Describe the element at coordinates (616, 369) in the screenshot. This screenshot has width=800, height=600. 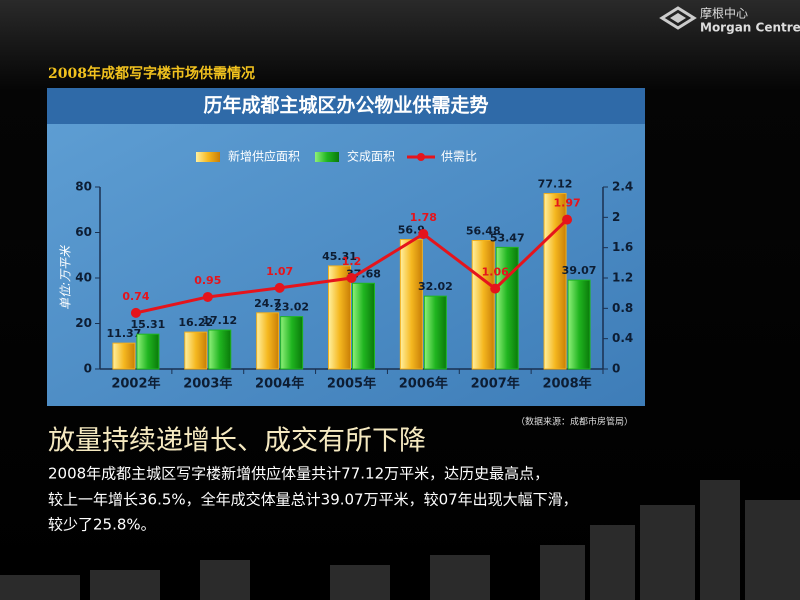
I see `y2-tick-label: 0` at that location.